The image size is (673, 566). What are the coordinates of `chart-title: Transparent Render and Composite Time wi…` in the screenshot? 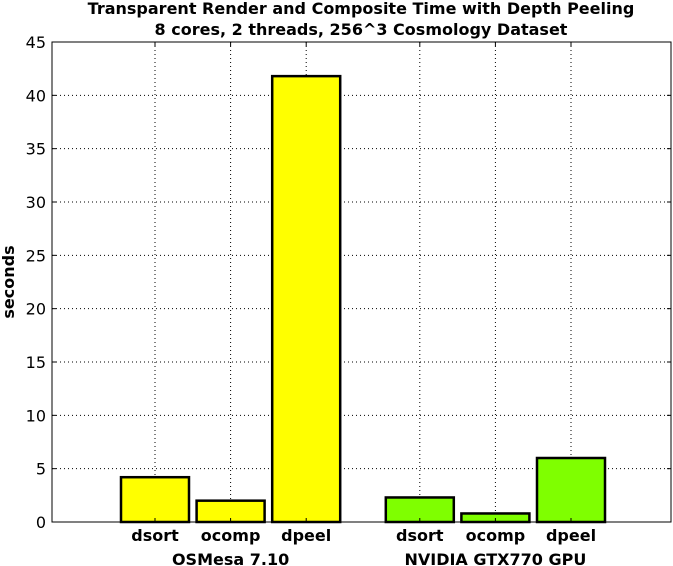 It's located at (361, 9).